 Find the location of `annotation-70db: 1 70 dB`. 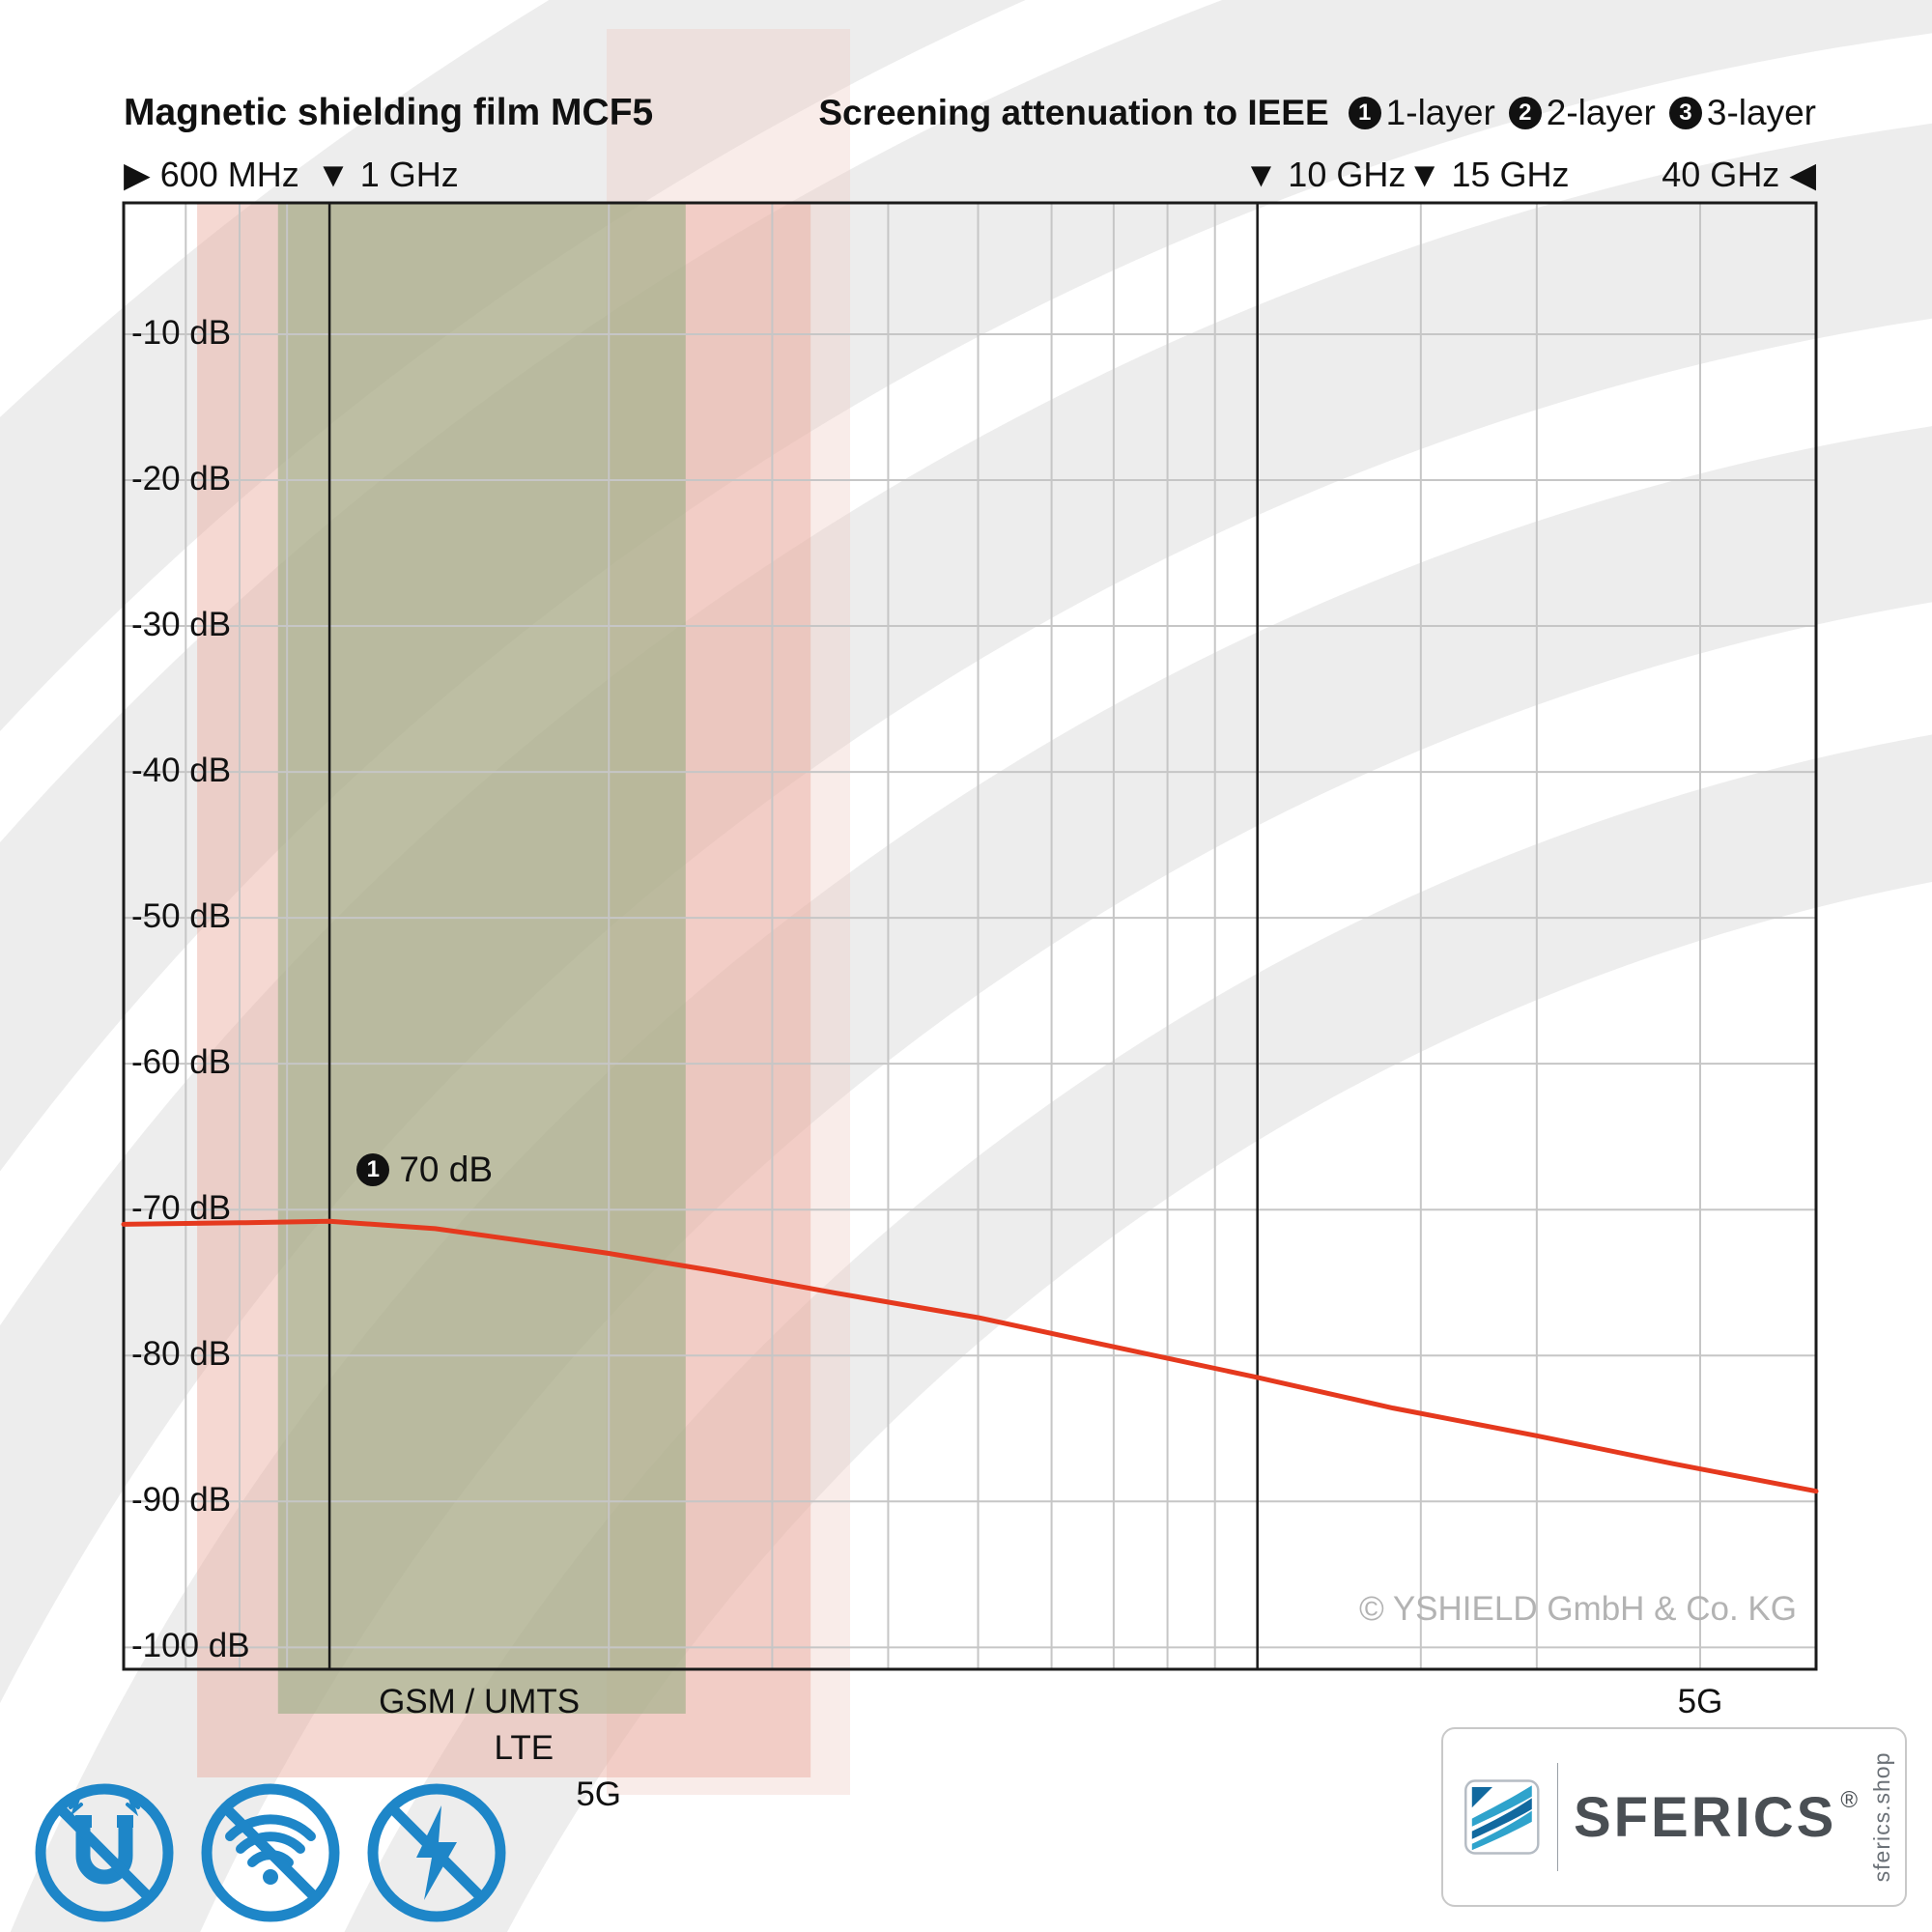

annotation-70db: 1 70 dB is located at coordinates (424, 1170).